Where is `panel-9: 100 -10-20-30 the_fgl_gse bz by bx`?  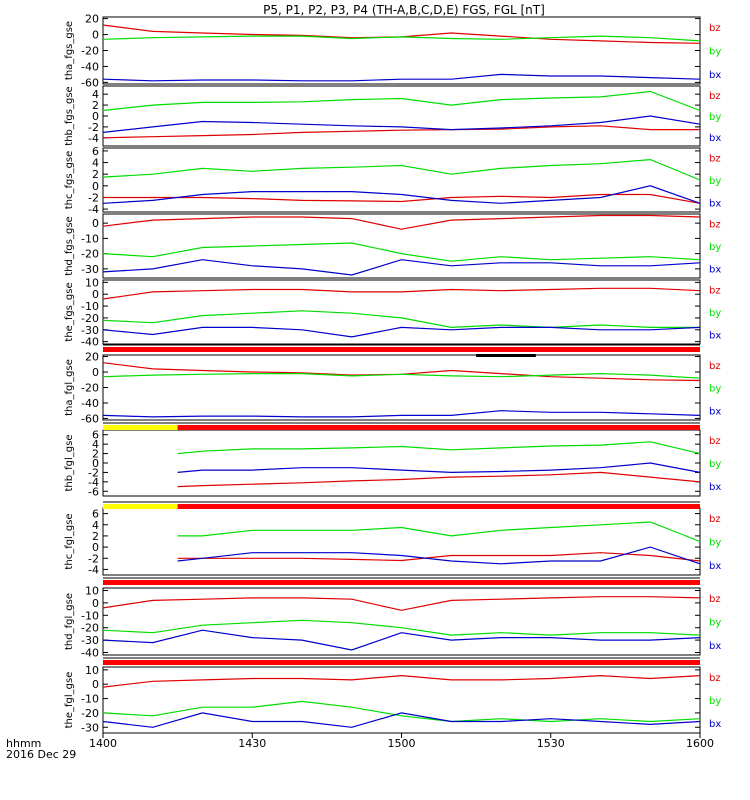
panel-9: 100 -10-20-30 the_fgl_gse bz by bx is located at coordinates (392, 699).